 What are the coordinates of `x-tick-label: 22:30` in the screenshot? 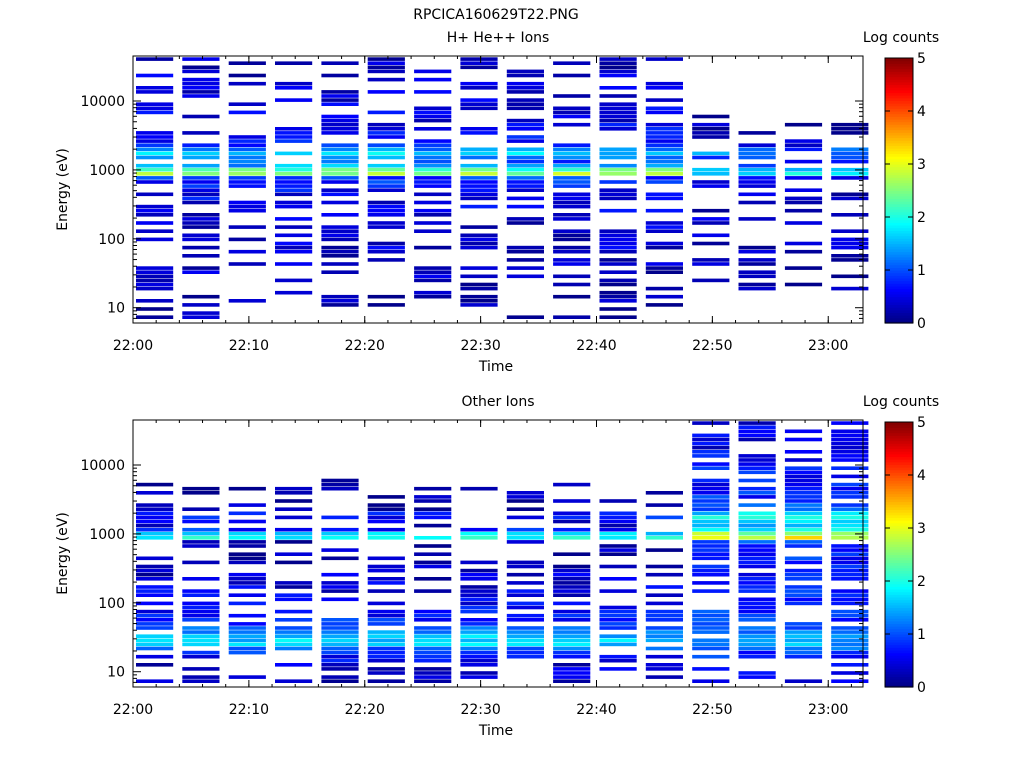 It's located at (480, 346).